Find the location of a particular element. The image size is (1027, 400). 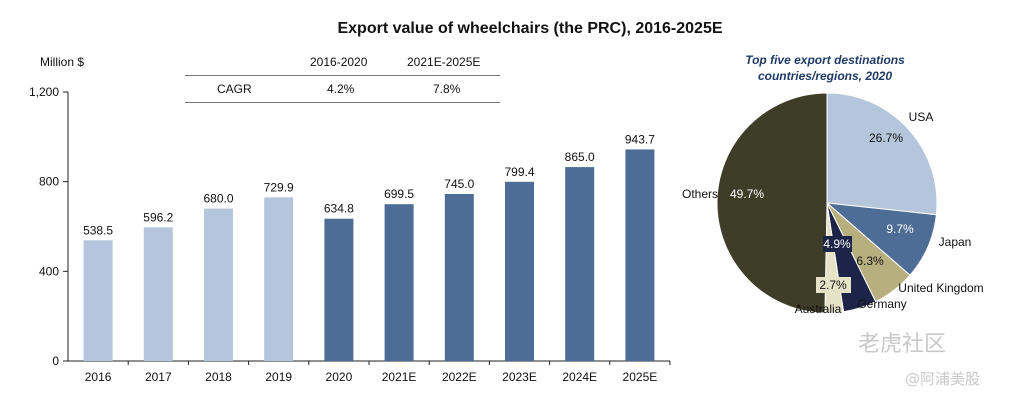

cagr-table: 2016-2020 2021E-2025E CAGR 4.2% 7.8% is located at coordinates (342, 80).